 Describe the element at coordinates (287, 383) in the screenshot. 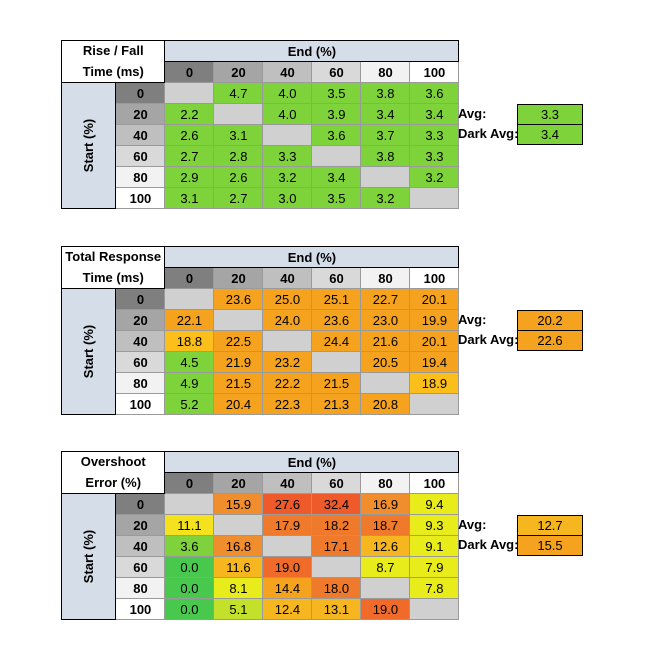

I see `data-cell: 22.2` at that location.